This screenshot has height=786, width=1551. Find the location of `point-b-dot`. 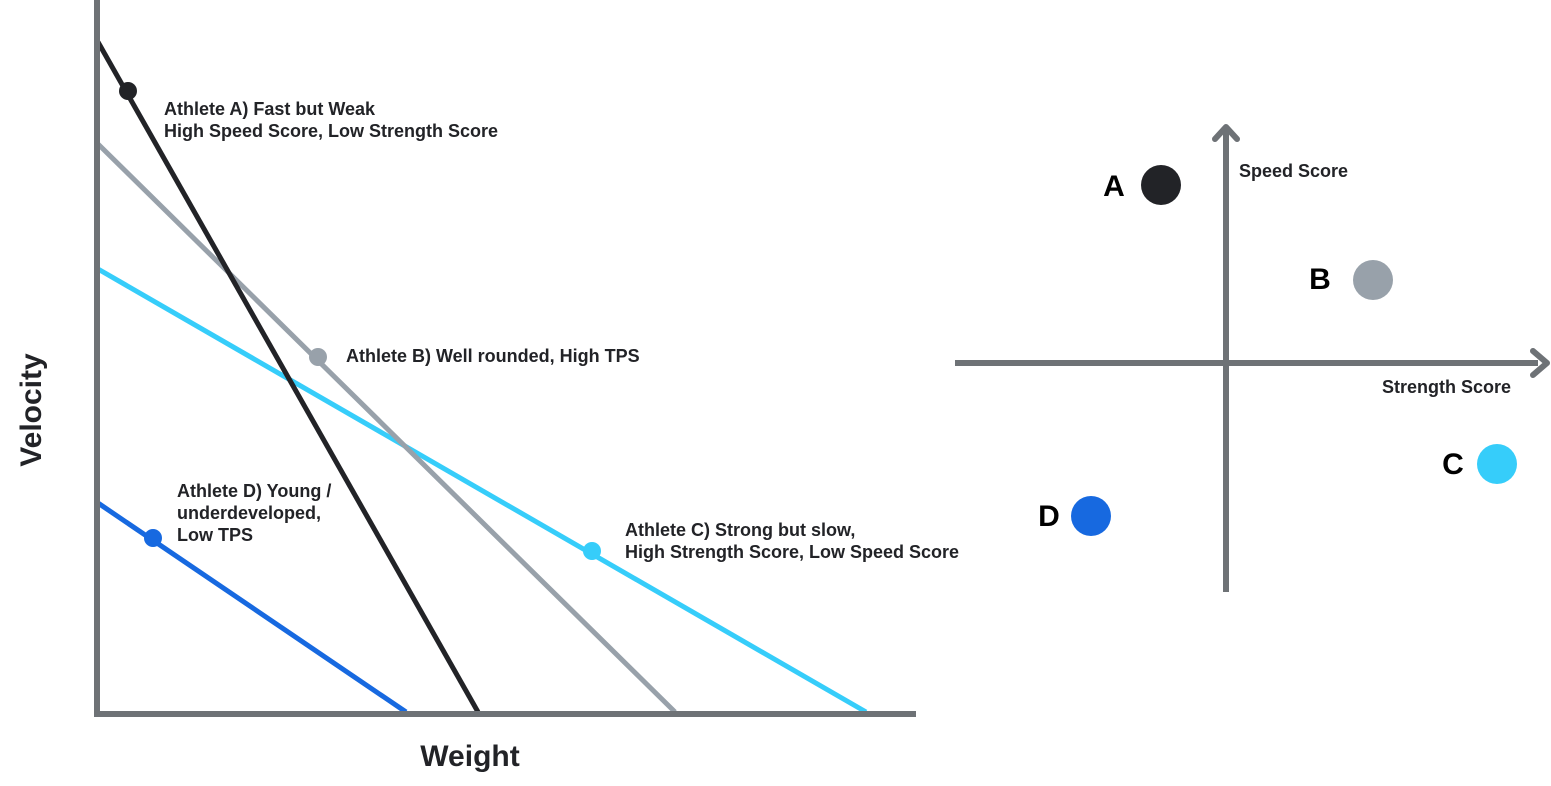

point-b-dot is located at coordinates (1373, 280).